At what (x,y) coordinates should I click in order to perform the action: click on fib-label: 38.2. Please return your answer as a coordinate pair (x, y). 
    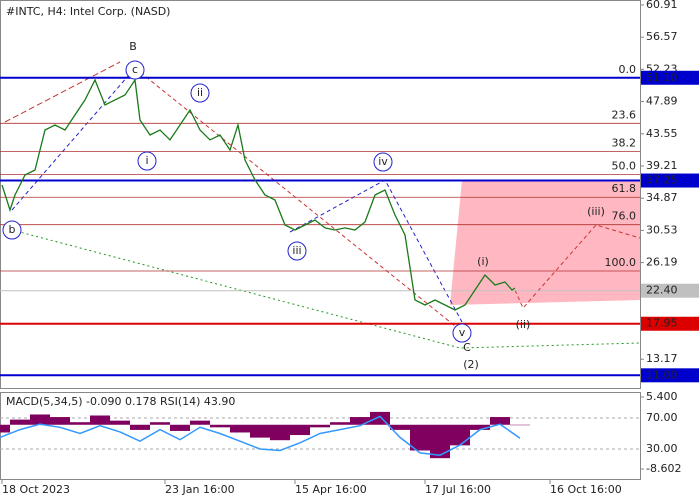
    Looking at the image, I should click on (624, 143).